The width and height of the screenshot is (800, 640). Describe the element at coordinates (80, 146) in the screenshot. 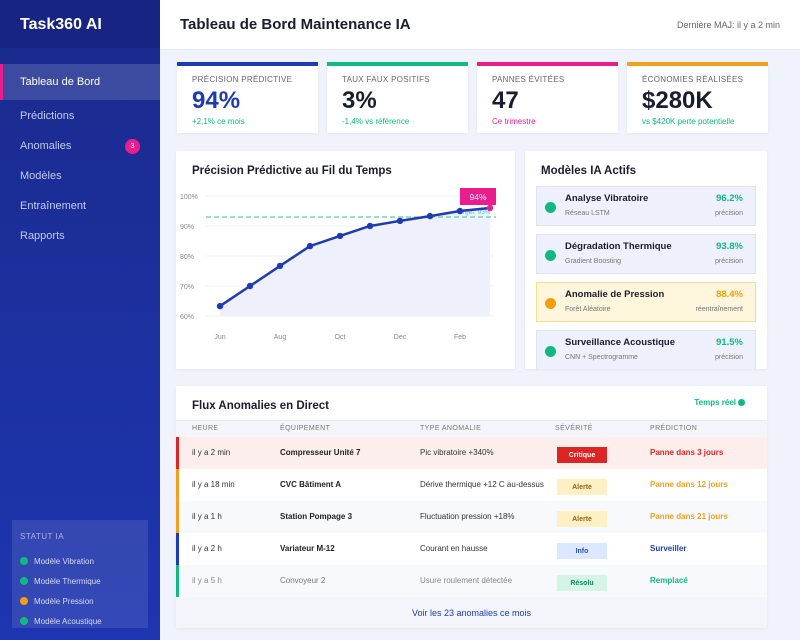

I see `sidebar-item-anomalies: Anomalies 3` at that location.